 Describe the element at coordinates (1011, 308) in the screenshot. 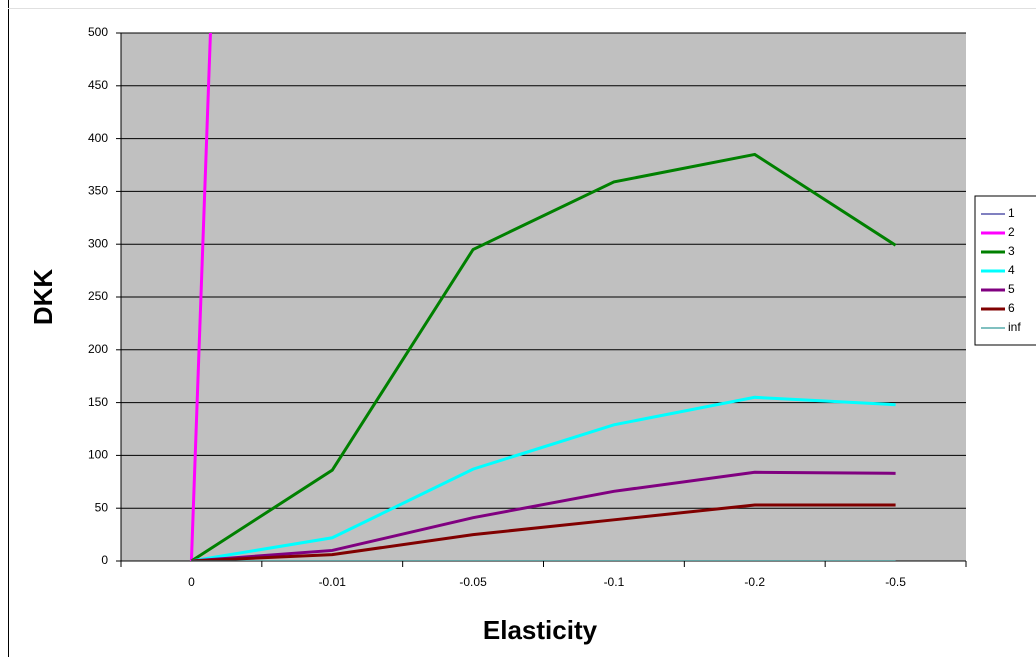

I see `legend-label: 6` at that location.